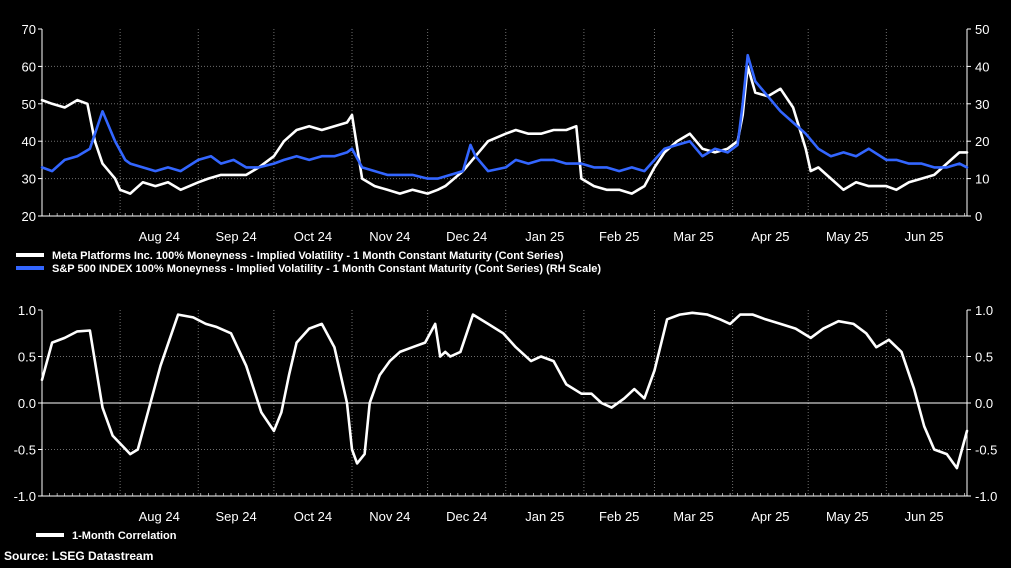  Describe the element at coordinates (982, 104) in the screenshot. I see `right-tick-label: 30` at that location.